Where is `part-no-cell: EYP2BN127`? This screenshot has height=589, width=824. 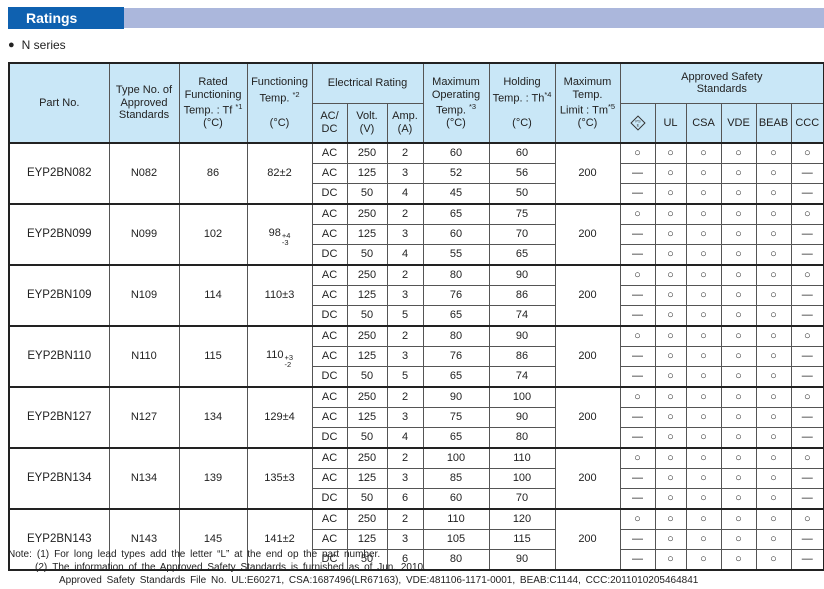 part-no-cell: EYP2BN127 is located at coordinates (59, 417).